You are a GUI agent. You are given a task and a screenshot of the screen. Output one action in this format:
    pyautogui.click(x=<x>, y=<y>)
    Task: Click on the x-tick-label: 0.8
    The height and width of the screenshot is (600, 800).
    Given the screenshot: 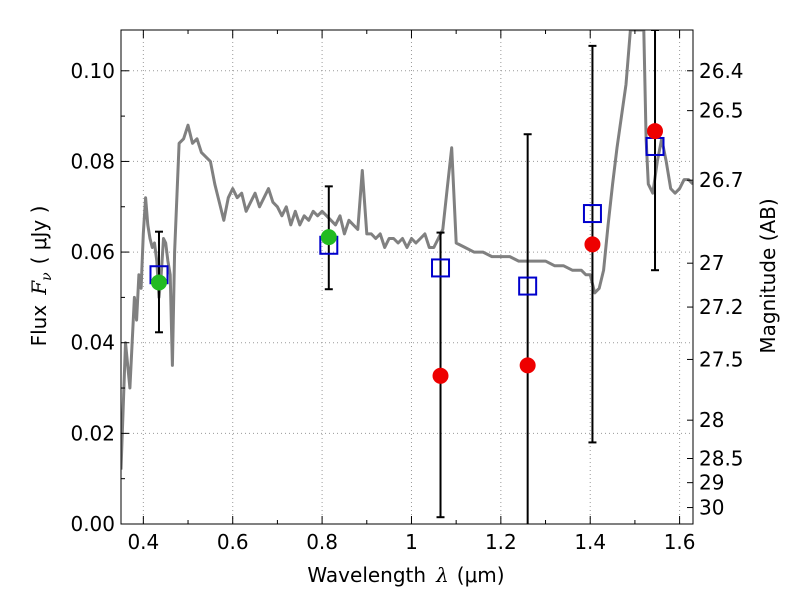 What is the action you would take?
    pyautogui.click(x=322, y=542)
    